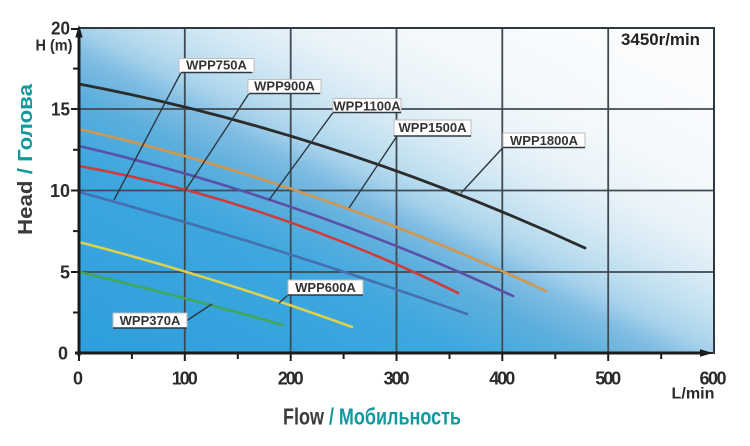 This screenshot has height=446, width=750. I want to click on svg-text: 10, so click(60, 191).